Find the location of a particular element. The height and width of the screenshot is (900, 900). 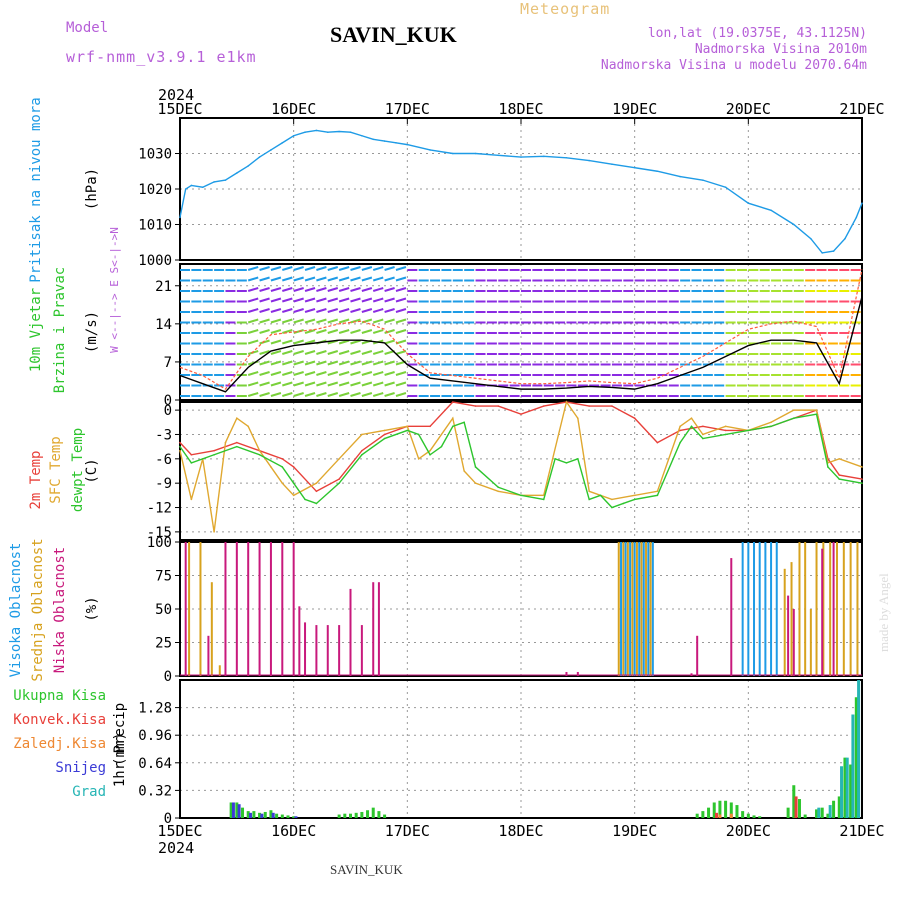

time-tick-label-top: 19DEC is located at coordinates (634, 109).